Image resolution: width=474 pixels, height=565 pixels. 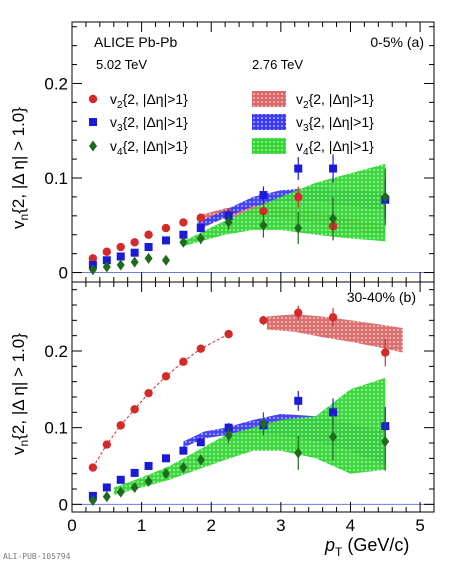 I want to click on y-title-b-sub: n, so click(x=24, y=443).